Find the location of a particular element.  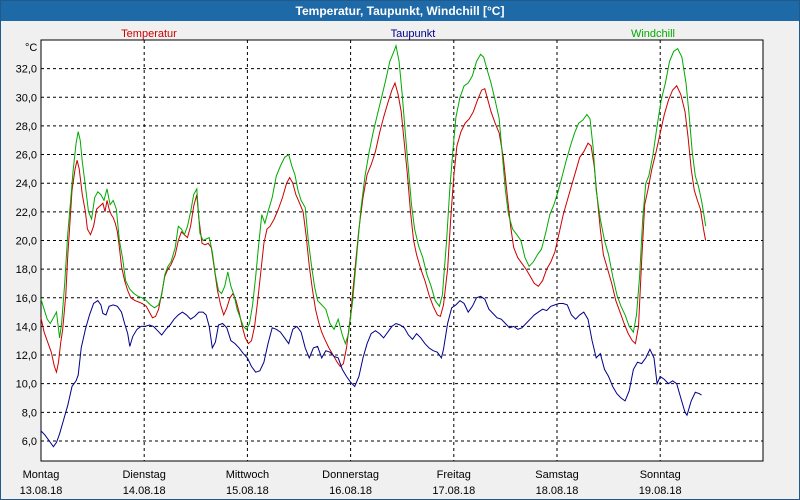

day-name-label: Donnerstag is located at coordinates (350, 475).